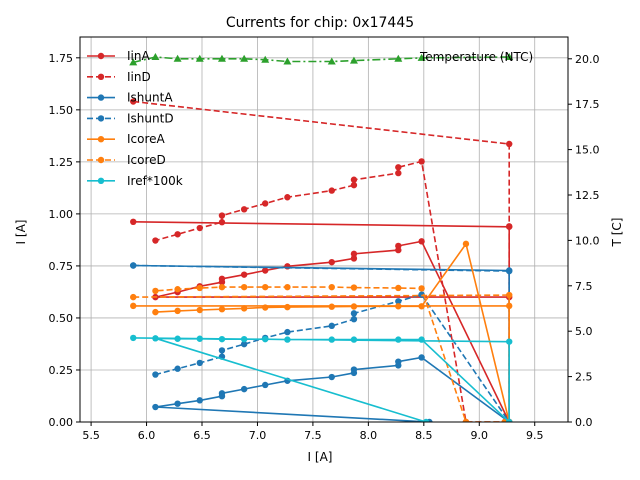 This screenshot has width=640, height=480. Describe the element at coordinates (21, 232) in the screenshot. I see `y-axis-label: I [A]` at that location.